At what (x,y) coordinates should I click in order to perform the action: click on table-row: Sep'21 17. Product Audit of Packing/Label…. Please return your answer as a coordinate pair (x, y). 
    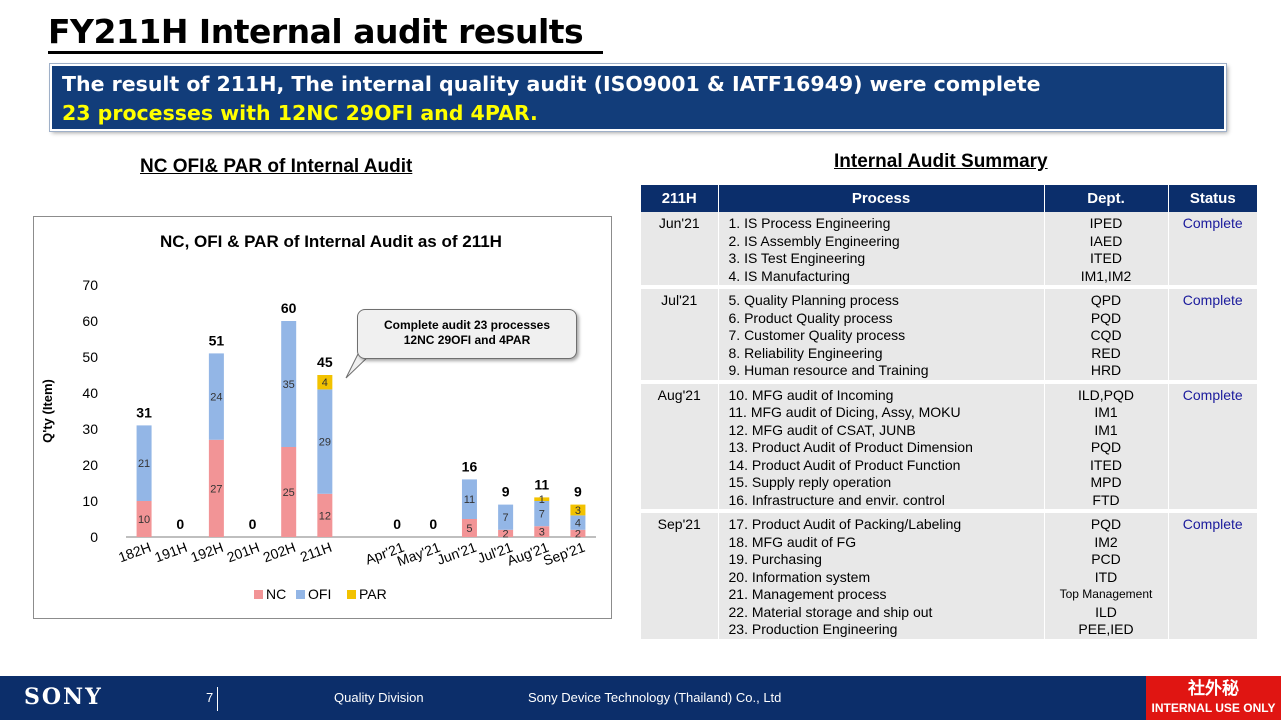
    Looking at the image, I should click on (949, 577).